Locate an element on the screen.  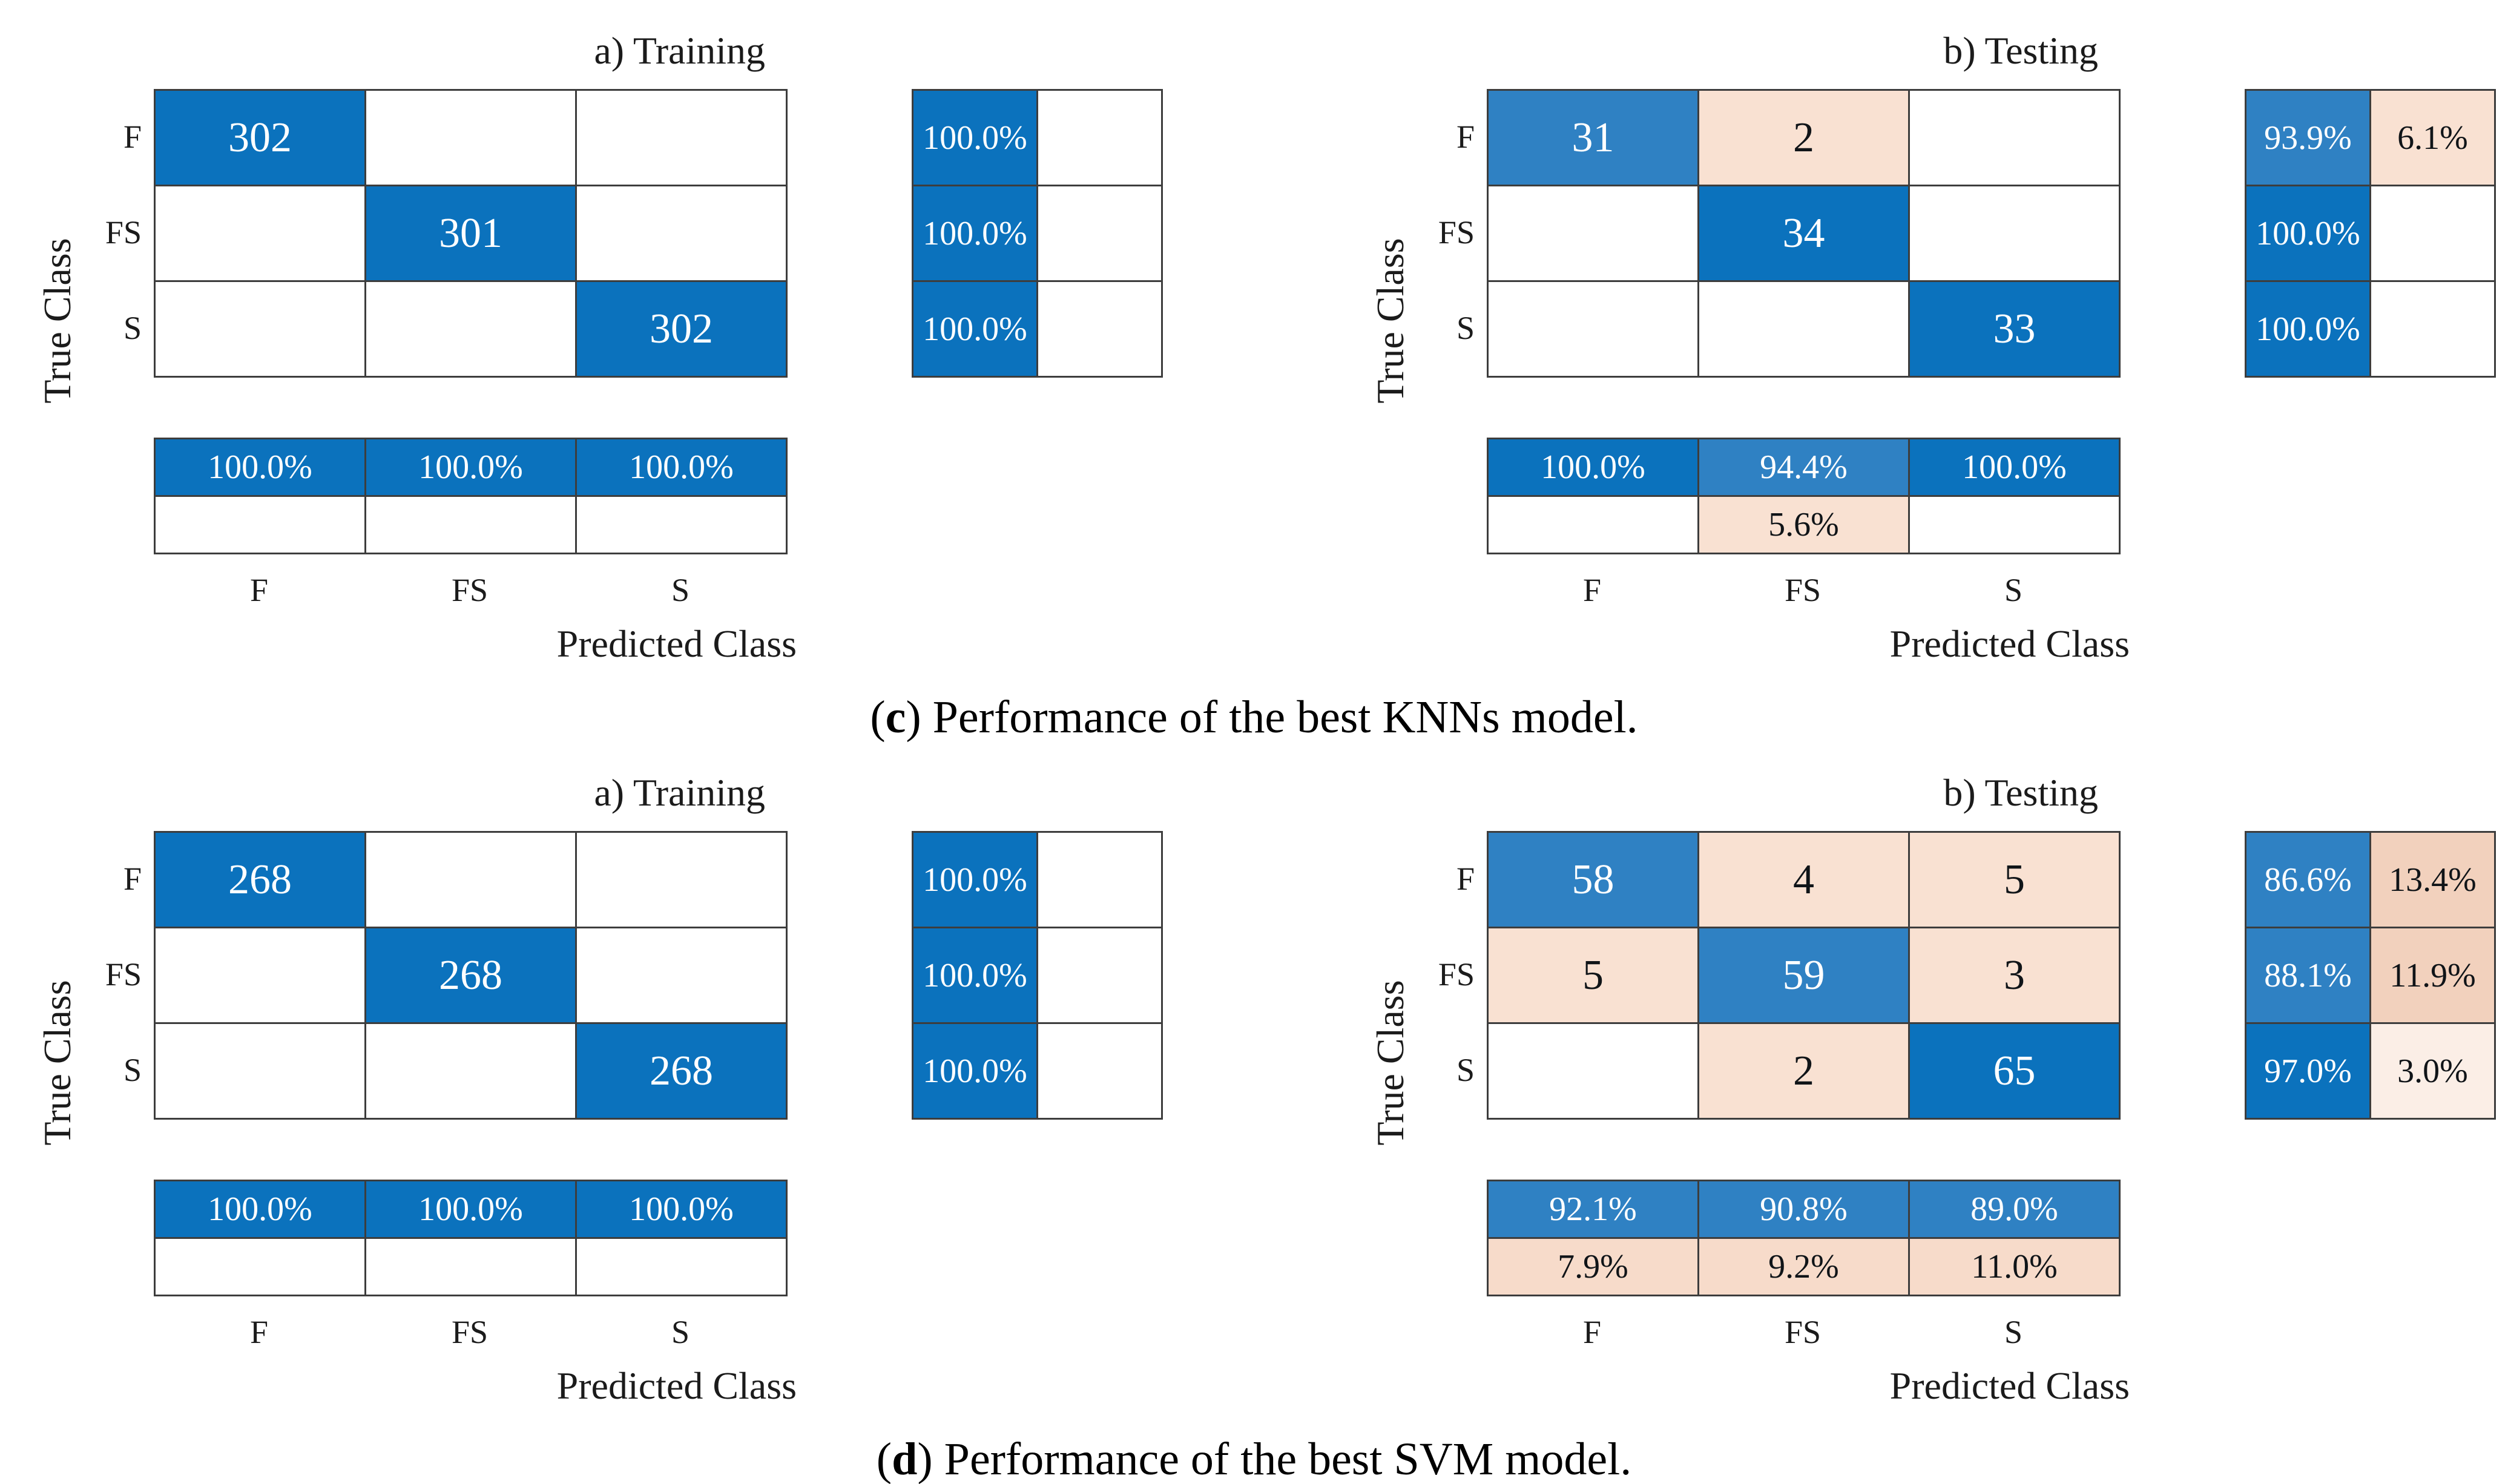
confusion-matrix-cell-r1c1: 34 is located at coordinates (1803, 234).